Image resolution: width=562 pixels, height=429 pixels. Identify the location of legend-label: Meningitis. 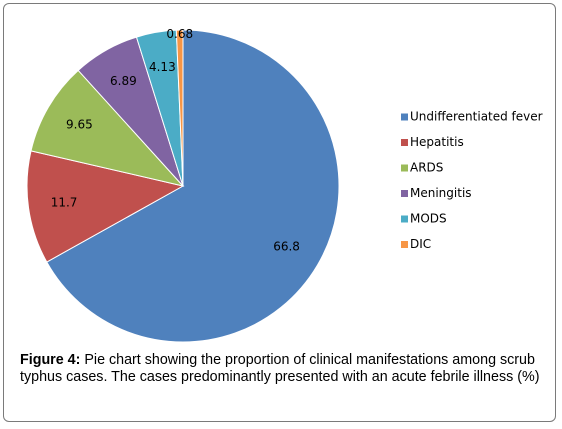
(441, 193).